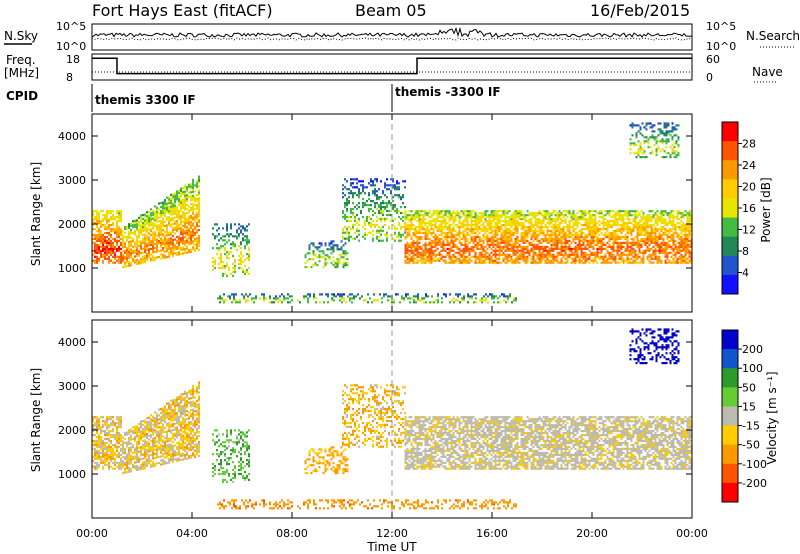  What do you see at coordinates (21, 73) in the screenshot?
I see `freq-unit: [MHz]` at bounding box center [21, 73].